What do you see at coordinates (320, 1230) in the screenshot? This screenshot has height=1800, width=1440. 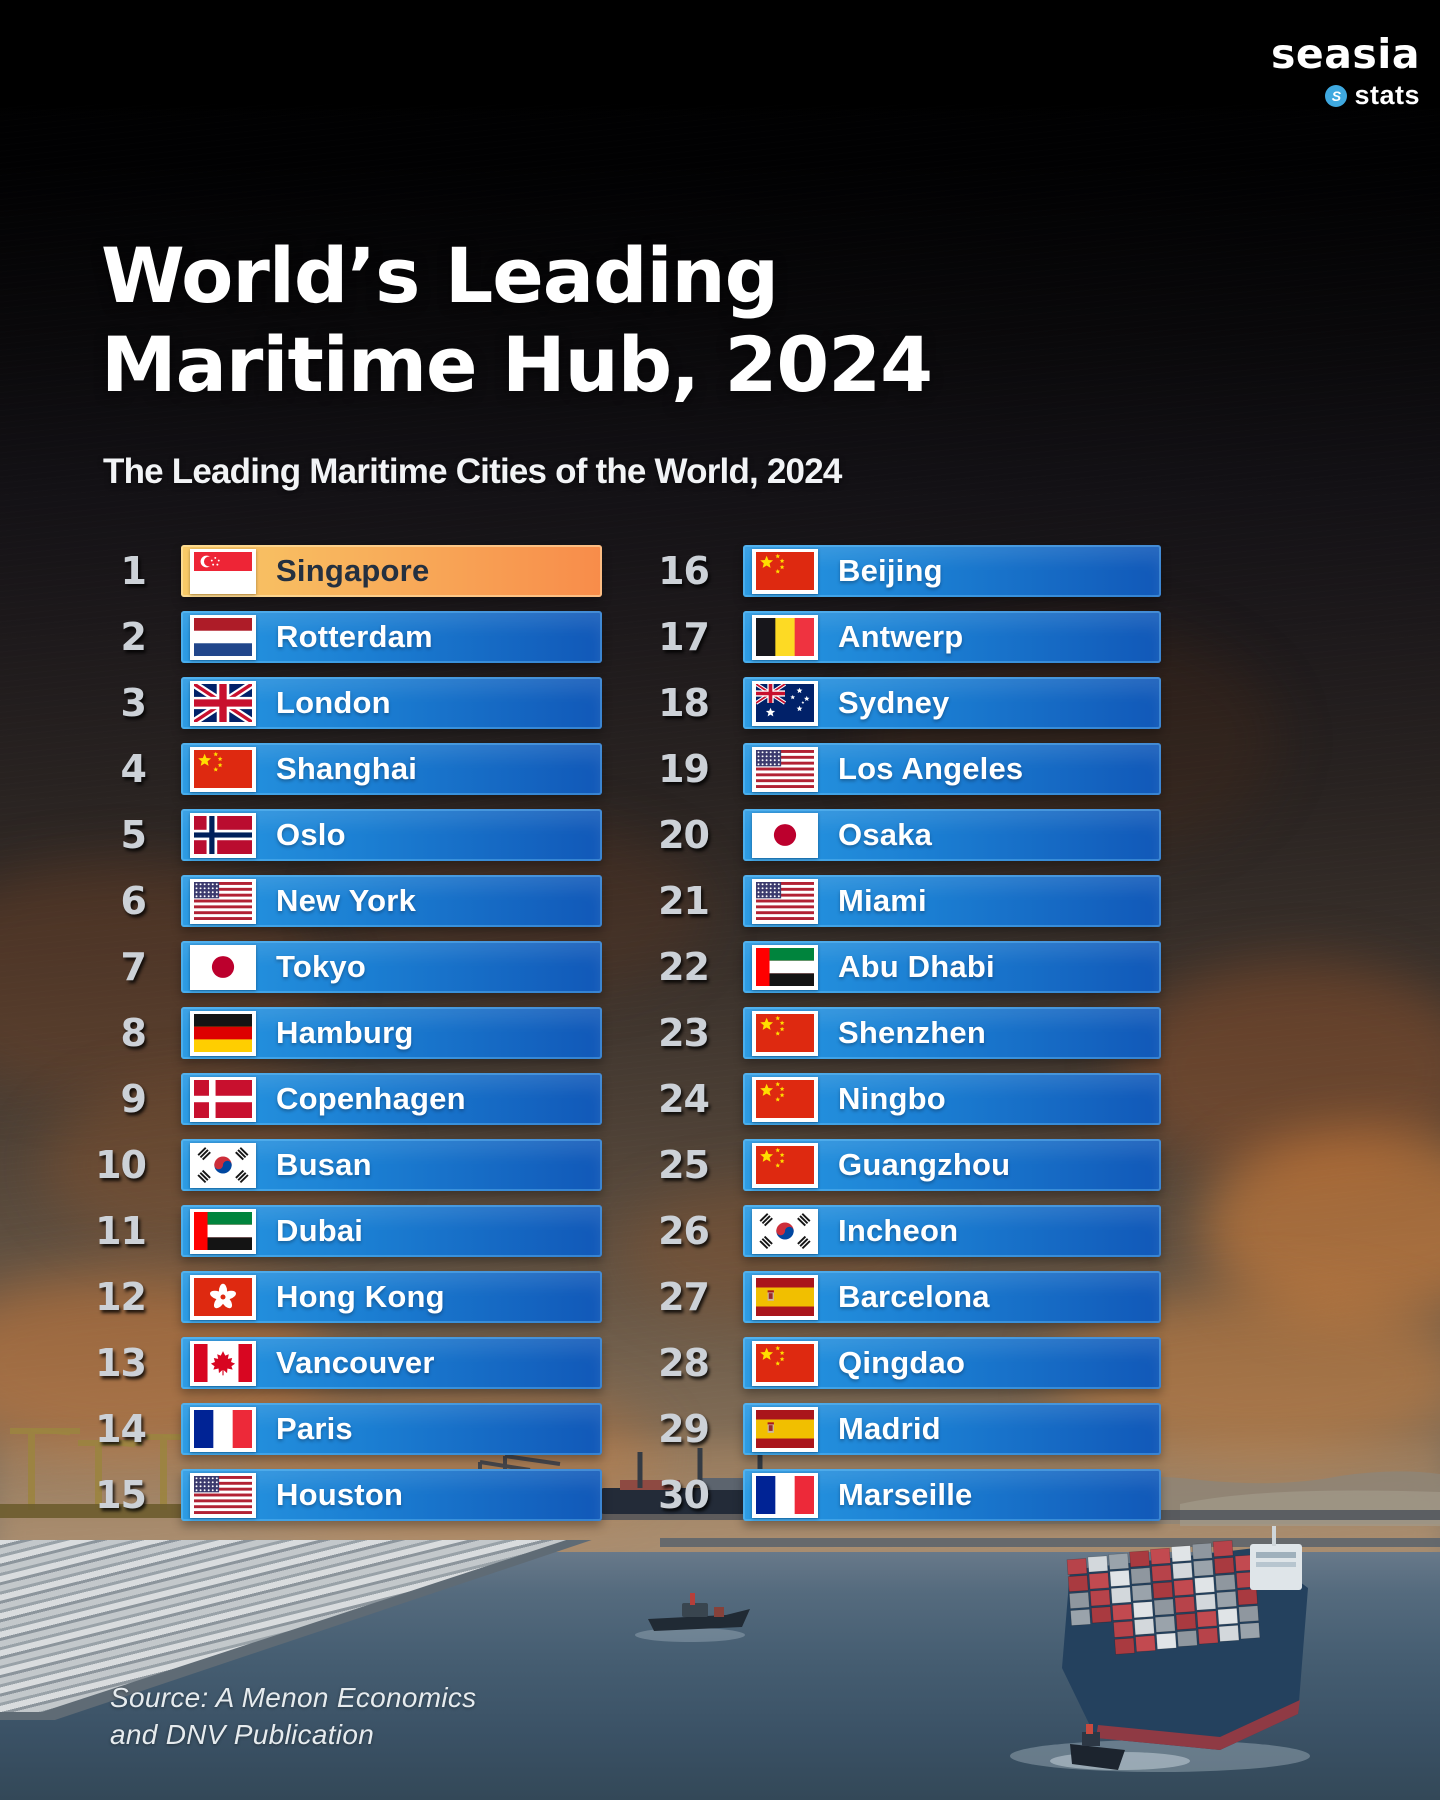 I see `city-label: Dubai` at bounding box center [320, 1230].